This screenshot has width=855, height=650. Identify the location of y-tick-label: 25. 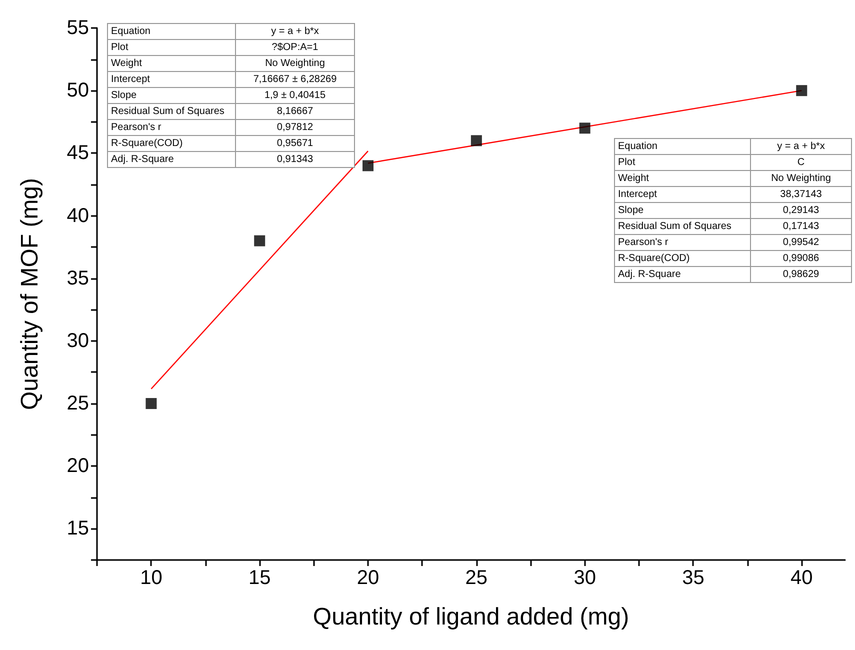
(77, 403).